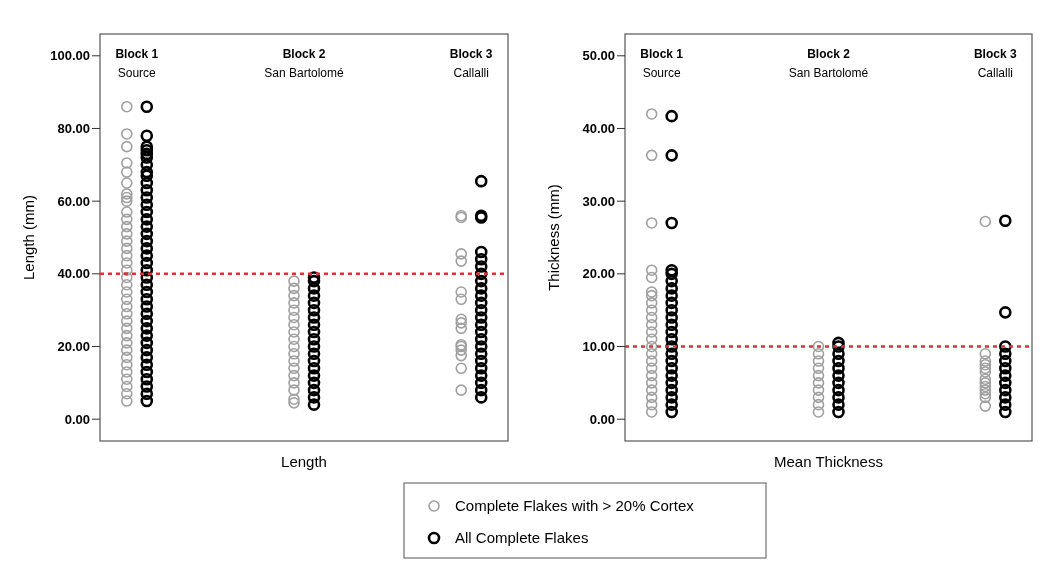  What do you see at coordinates (522, 538) in the screenshot?
I see `legend-label: All Complete Flakes` at bounding box center [522, 538].